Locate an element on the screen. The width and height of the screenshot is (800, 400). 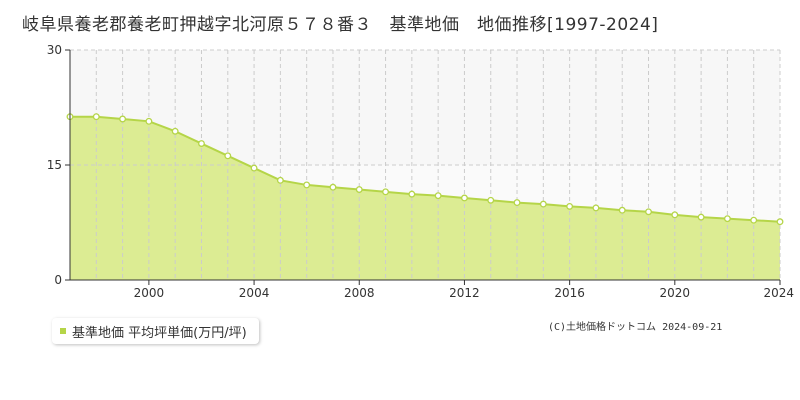
x-tick-label: 2024 is located at coordinates (778, 293).